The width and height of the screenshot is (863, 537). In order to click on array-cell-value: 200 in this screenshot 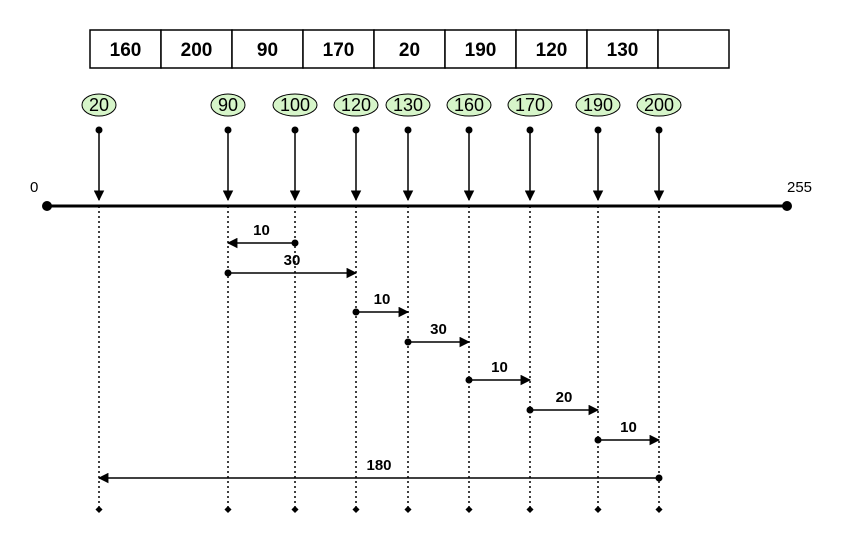, I will do `click(197, 50)`.